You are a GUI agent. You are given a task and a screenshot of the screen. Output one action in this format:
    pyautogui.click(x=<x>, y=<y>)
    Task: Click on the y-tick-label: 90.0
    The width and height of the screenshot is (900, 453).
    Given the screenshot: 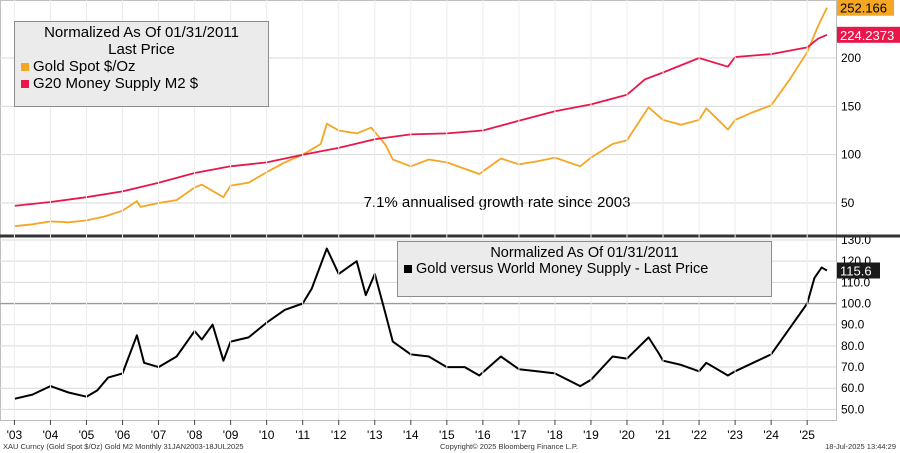 What is the action you would take?
    pyautogui.click(x=853, y=325)
    